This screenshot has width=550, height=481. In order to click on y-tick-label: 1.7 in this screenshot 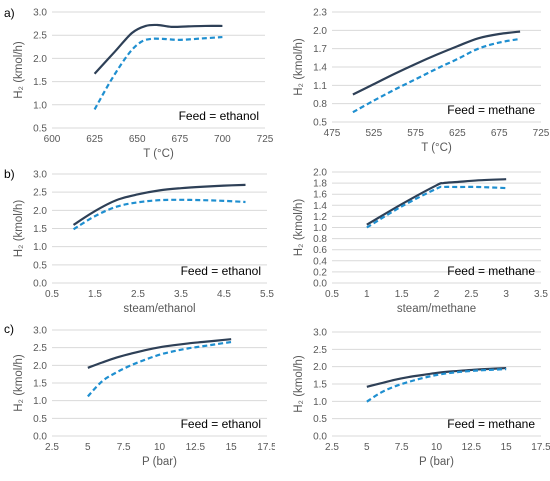, I will do `click(320, 49)`.